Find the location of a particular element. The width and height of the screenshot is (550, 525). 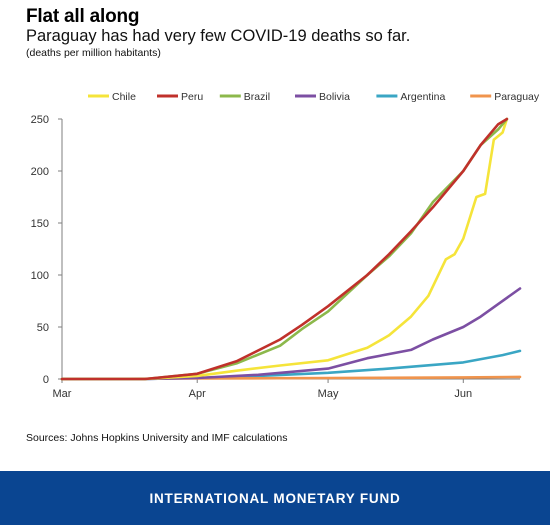

legend-label-argentina: Argentina is located at coordinates (422, 97).